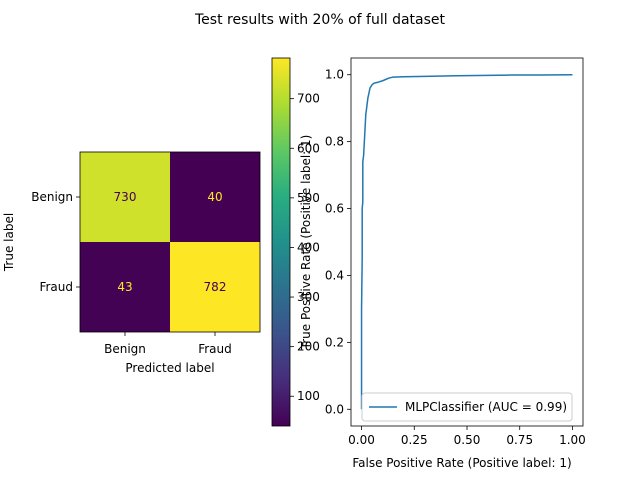 The height and width of the screenshot is (484, 640). What do you see at coordinates (572, 440) in the screenshot?
I see `x-tick-label: 1.00` at bounding box center [572, 440].